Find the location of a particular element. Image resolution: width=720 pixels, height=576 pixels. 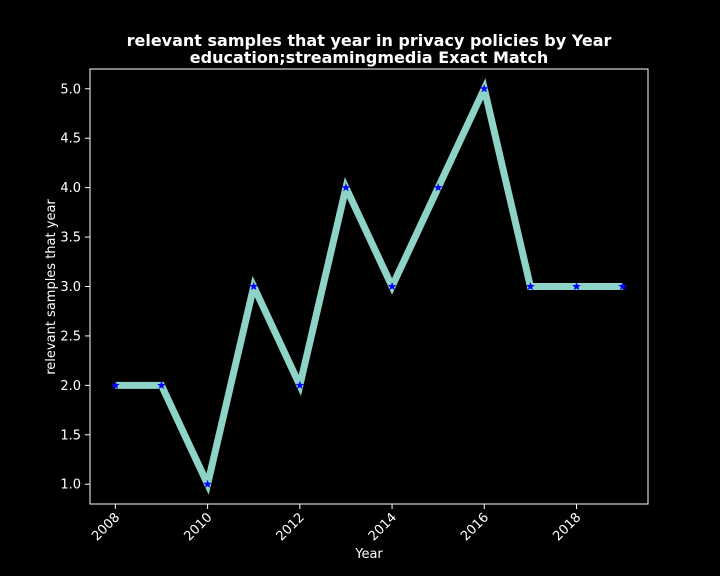

y-tick-label: 3.5 is located at coordinates (70, 238).